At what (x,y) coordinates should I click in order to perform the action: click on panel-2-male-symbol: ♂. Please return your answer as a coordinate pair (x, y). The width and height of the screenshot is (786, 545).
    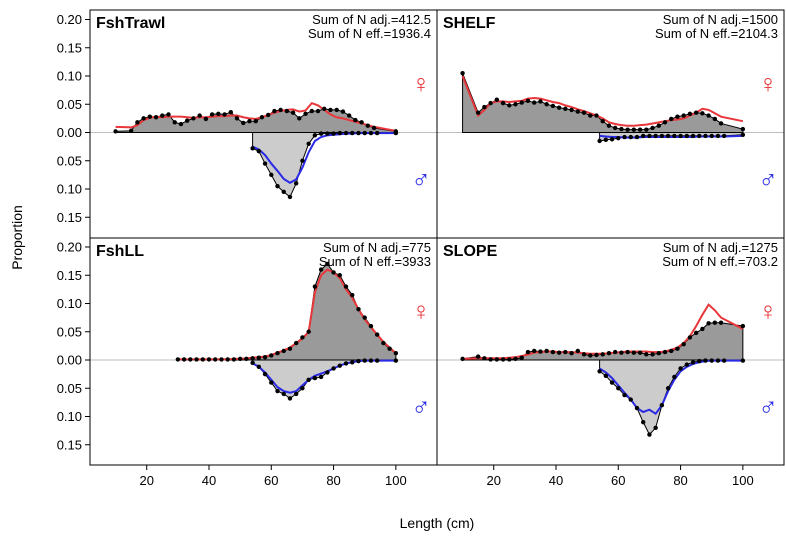
    Looking at the image, I should click on (768, 180).